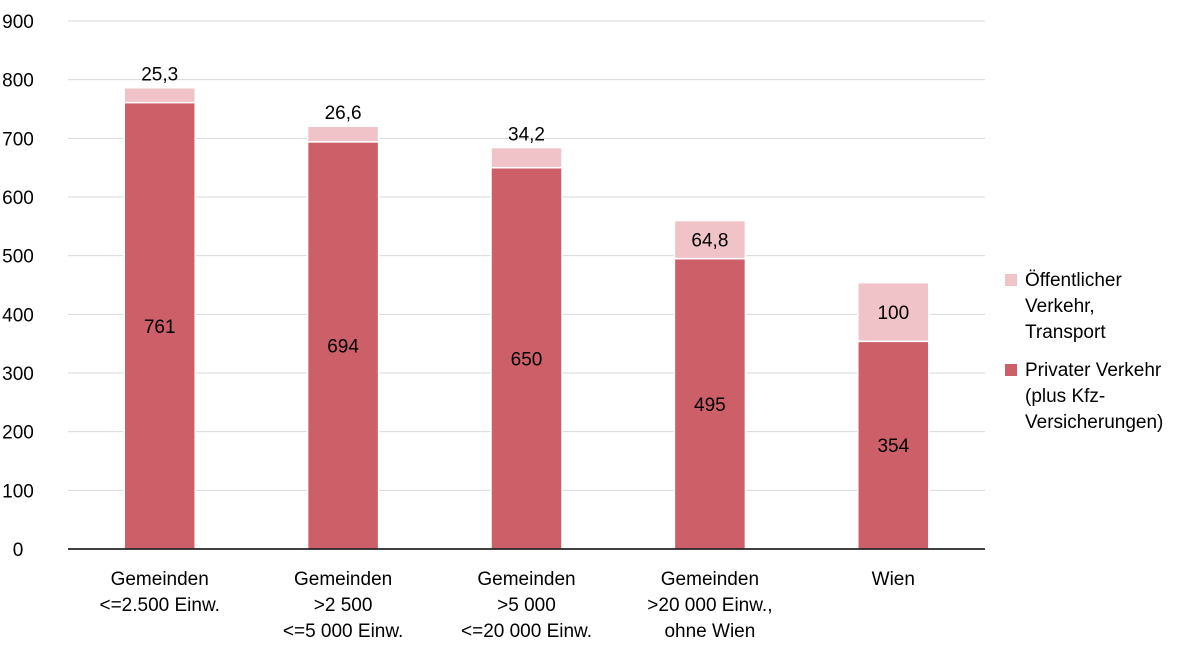 The image size is (1190, 650). I want to click on y-tick-label: 200, so click(18, 433).